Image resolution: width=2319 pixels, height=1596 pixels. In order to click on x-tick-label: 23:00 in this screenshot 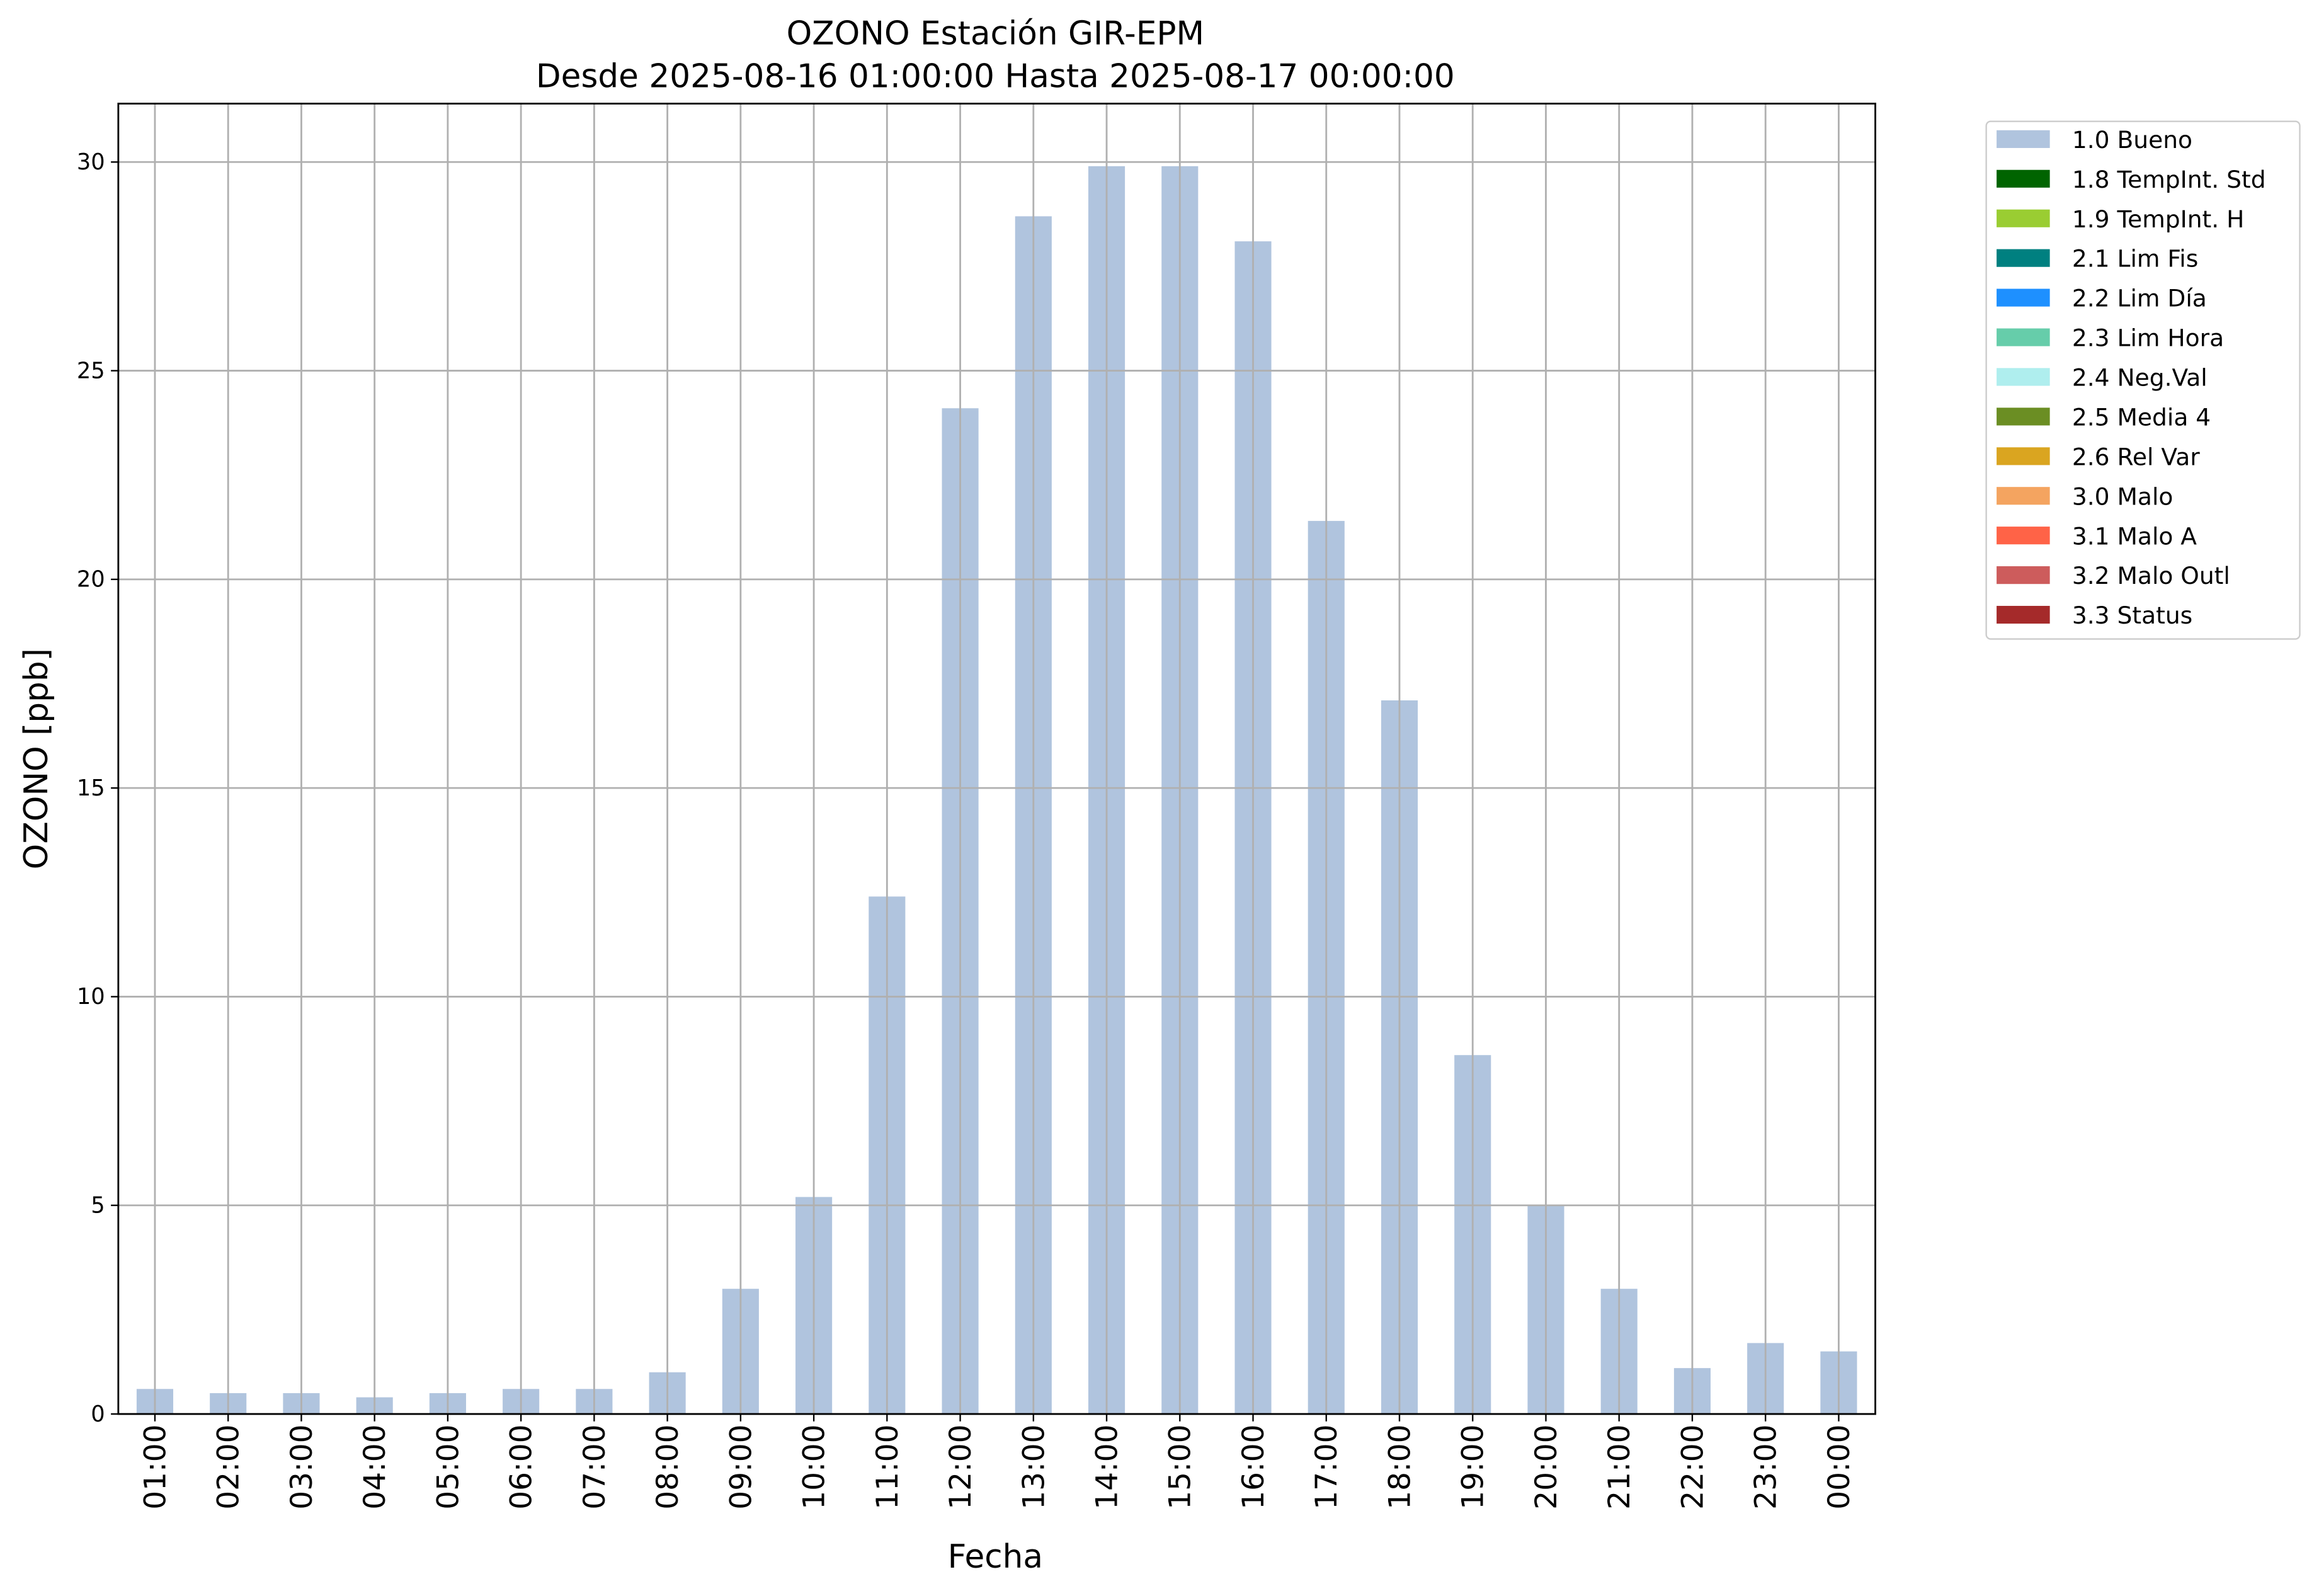, I will do `click(1766, 1466)`.